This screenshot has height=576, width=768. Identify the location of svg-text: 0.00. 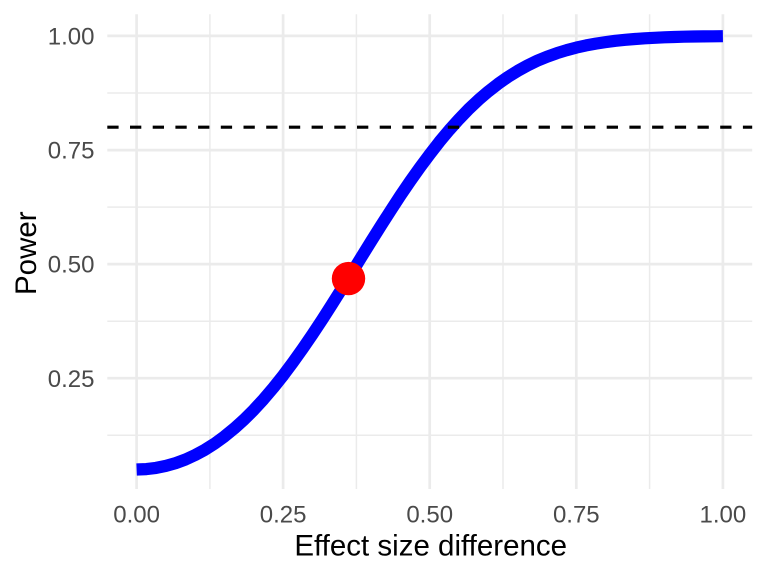
(136, 515).